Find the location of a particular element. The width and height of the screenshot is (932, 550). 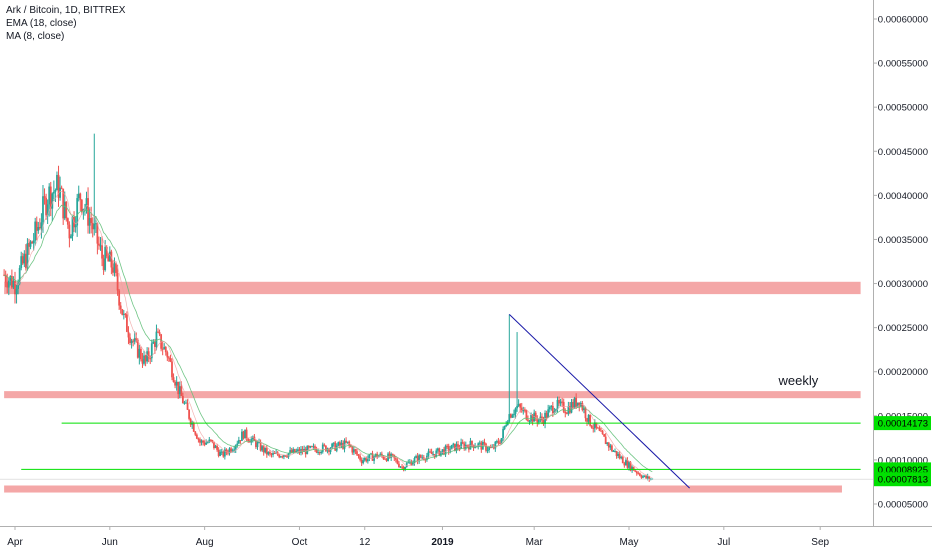

price-label-2: 0.00008925 is located at coordinates (903, 470).